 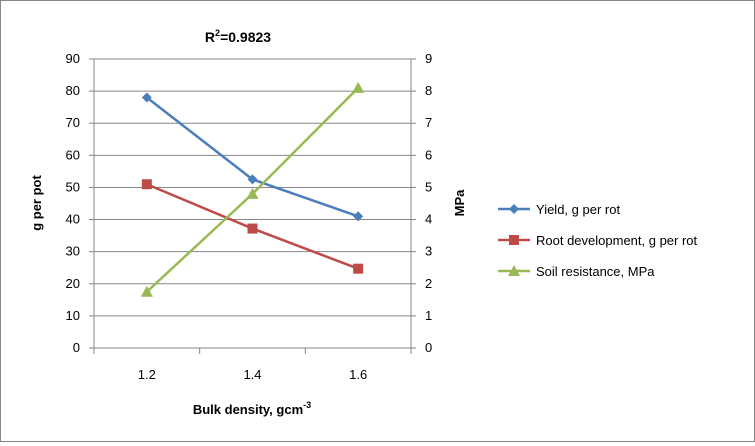 I want to click on left-tick-label: 0, so click(x=76, y=347).